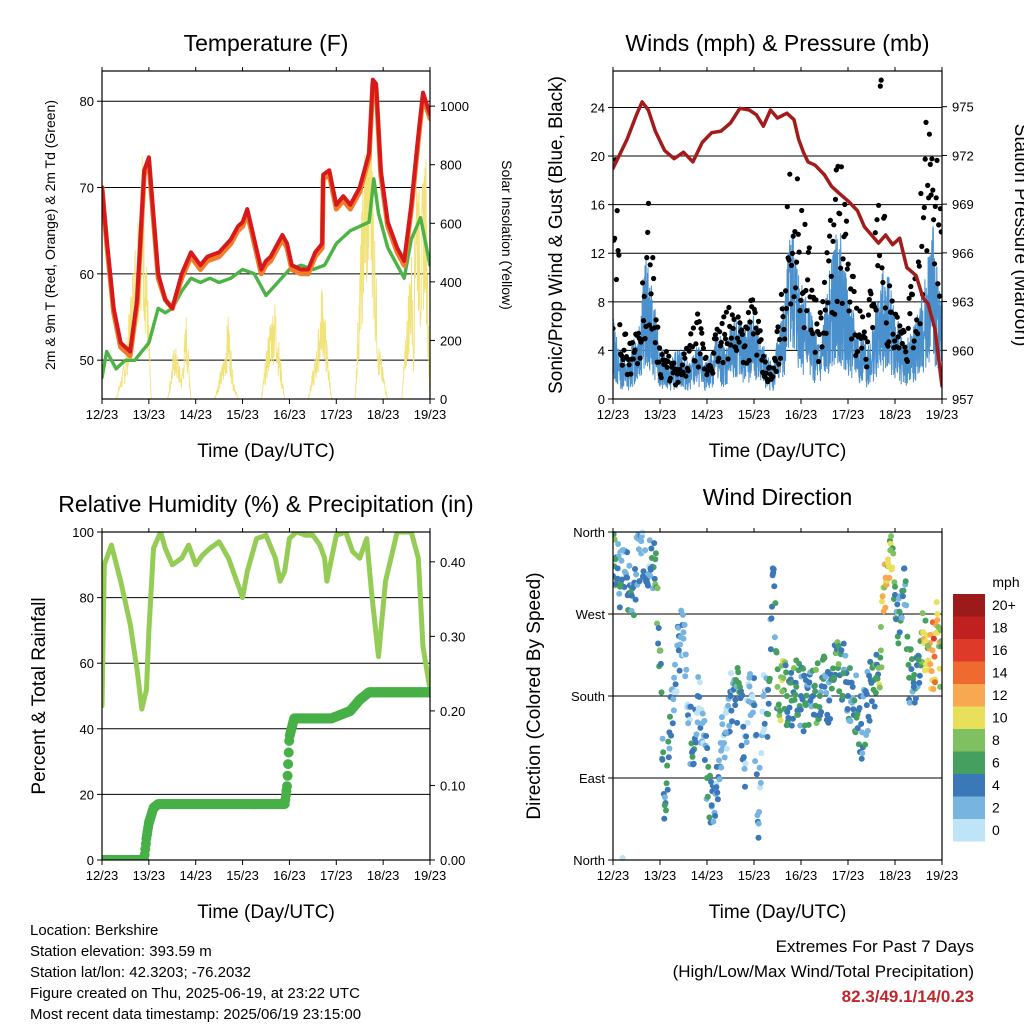  What do you see at coordinates (452, 562) in the screenshot?
I see `humidity-y2tick-label: 0.40` at bounding box center [452, 562].